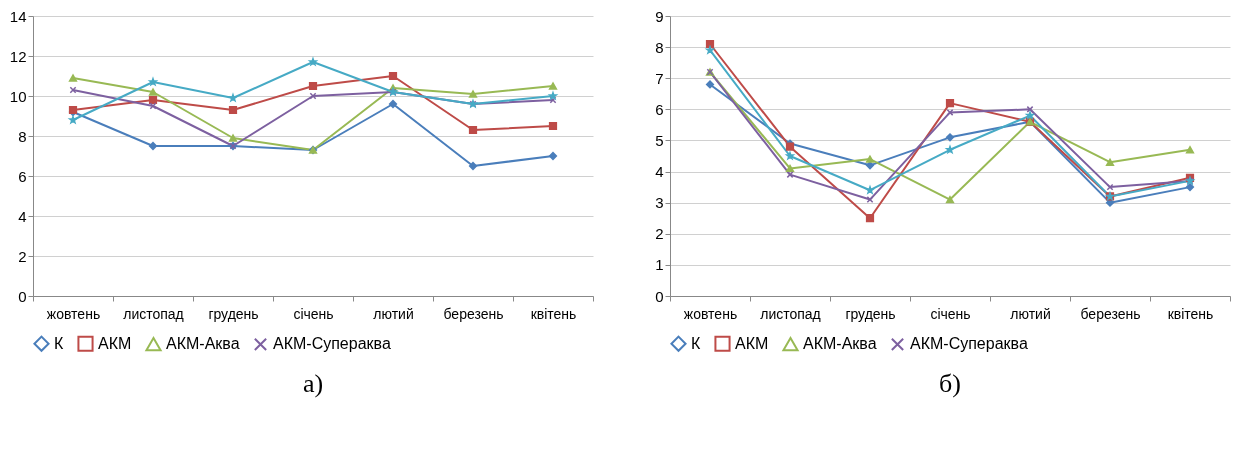  Describe the element at coordinates (18, 16) in the screenshot. I see `y-tick-label: 14` at that location.